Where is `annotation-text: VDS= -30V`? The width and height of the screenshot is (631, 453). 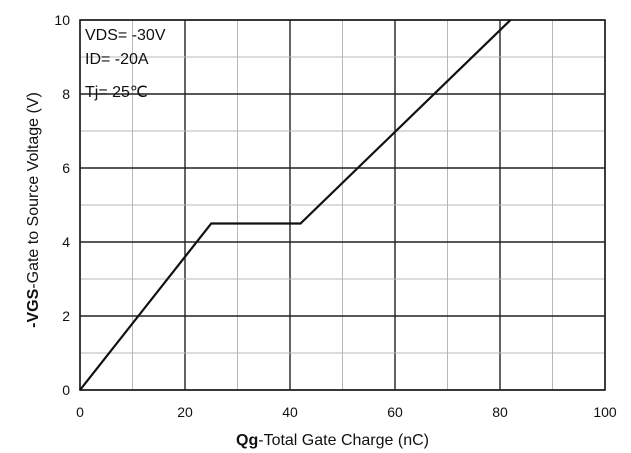 annotation-text: VDS= -30V is located at coordinates (125, 35).